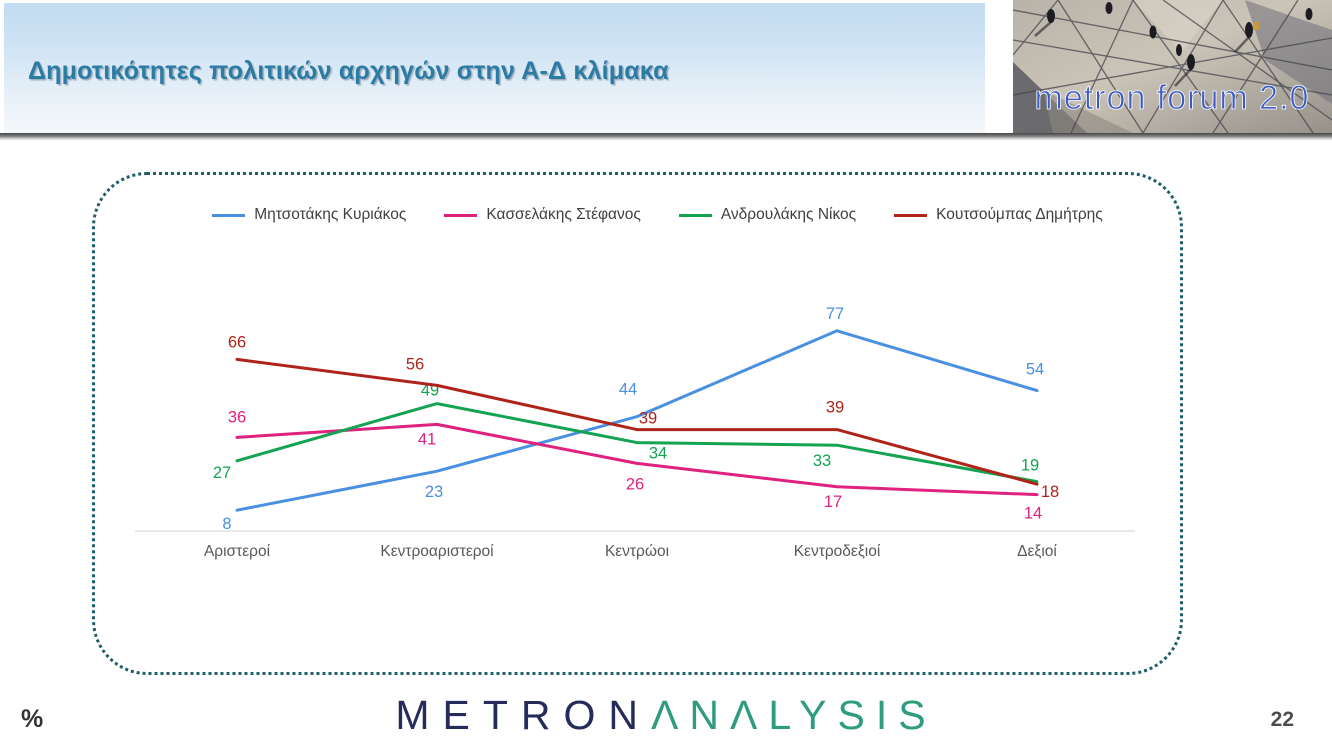  Describe the element at coordinates (822, 461) in the screenshot. I see `data-label: 33` at that location.